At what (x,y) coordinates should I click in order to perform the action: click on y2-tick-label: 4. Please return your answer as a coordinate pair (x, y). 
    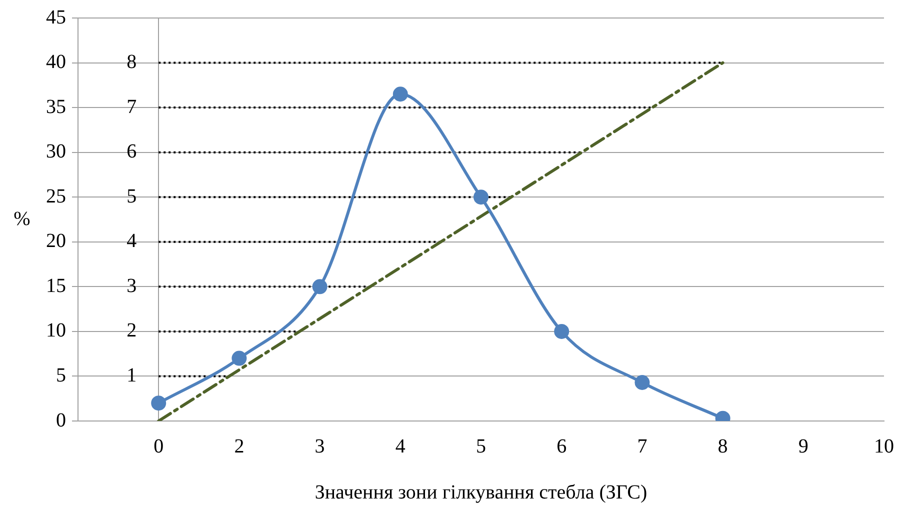
    Looking at the image, I should click on (131, 241).